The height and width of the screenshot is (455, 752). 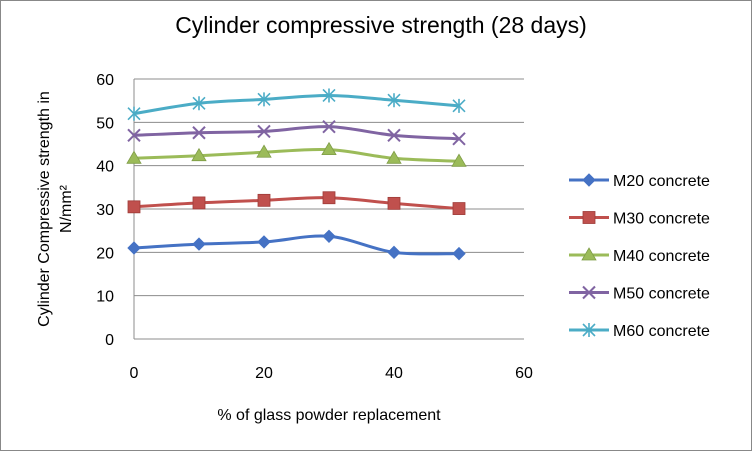 What do you see at coordinates (105, 297) in the screenshot?
I see `y-tick-label: 10` at bounding box center [105, 297].